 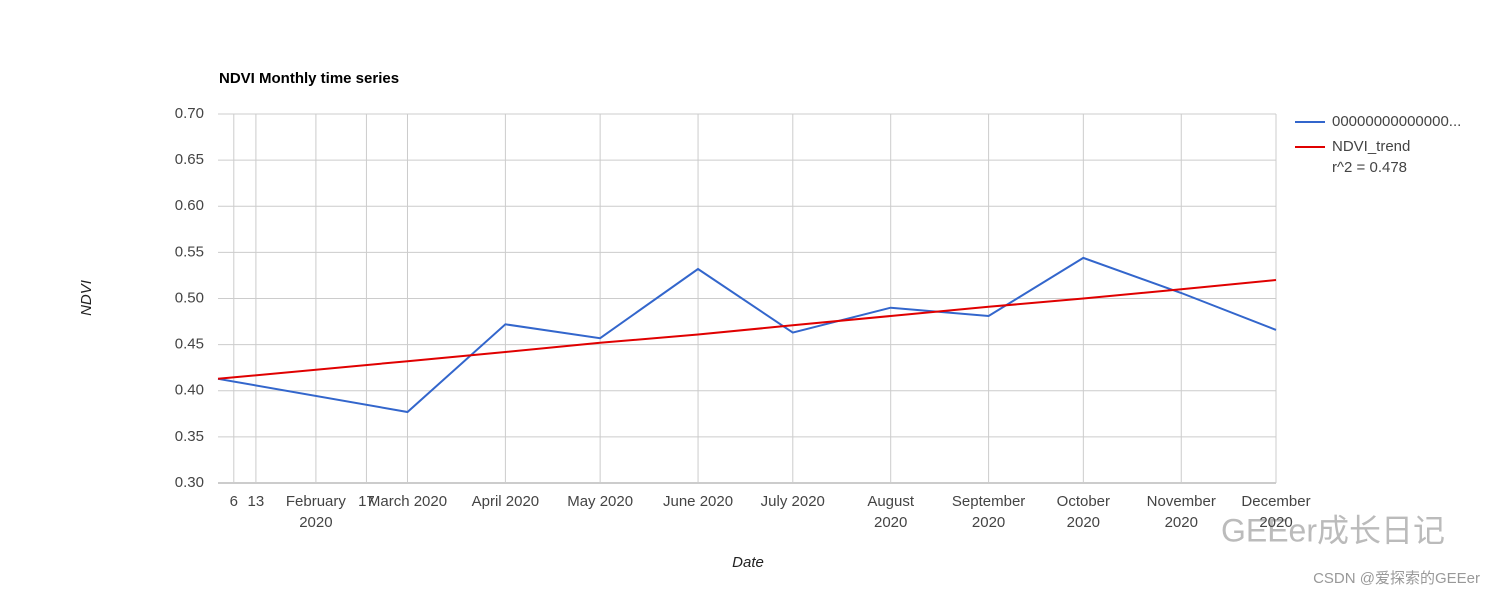 What do you see at coordinates (1083, 512) in the screenshot?
I see `x-tick-label: October 2020` at bounding box center [1083, 512].